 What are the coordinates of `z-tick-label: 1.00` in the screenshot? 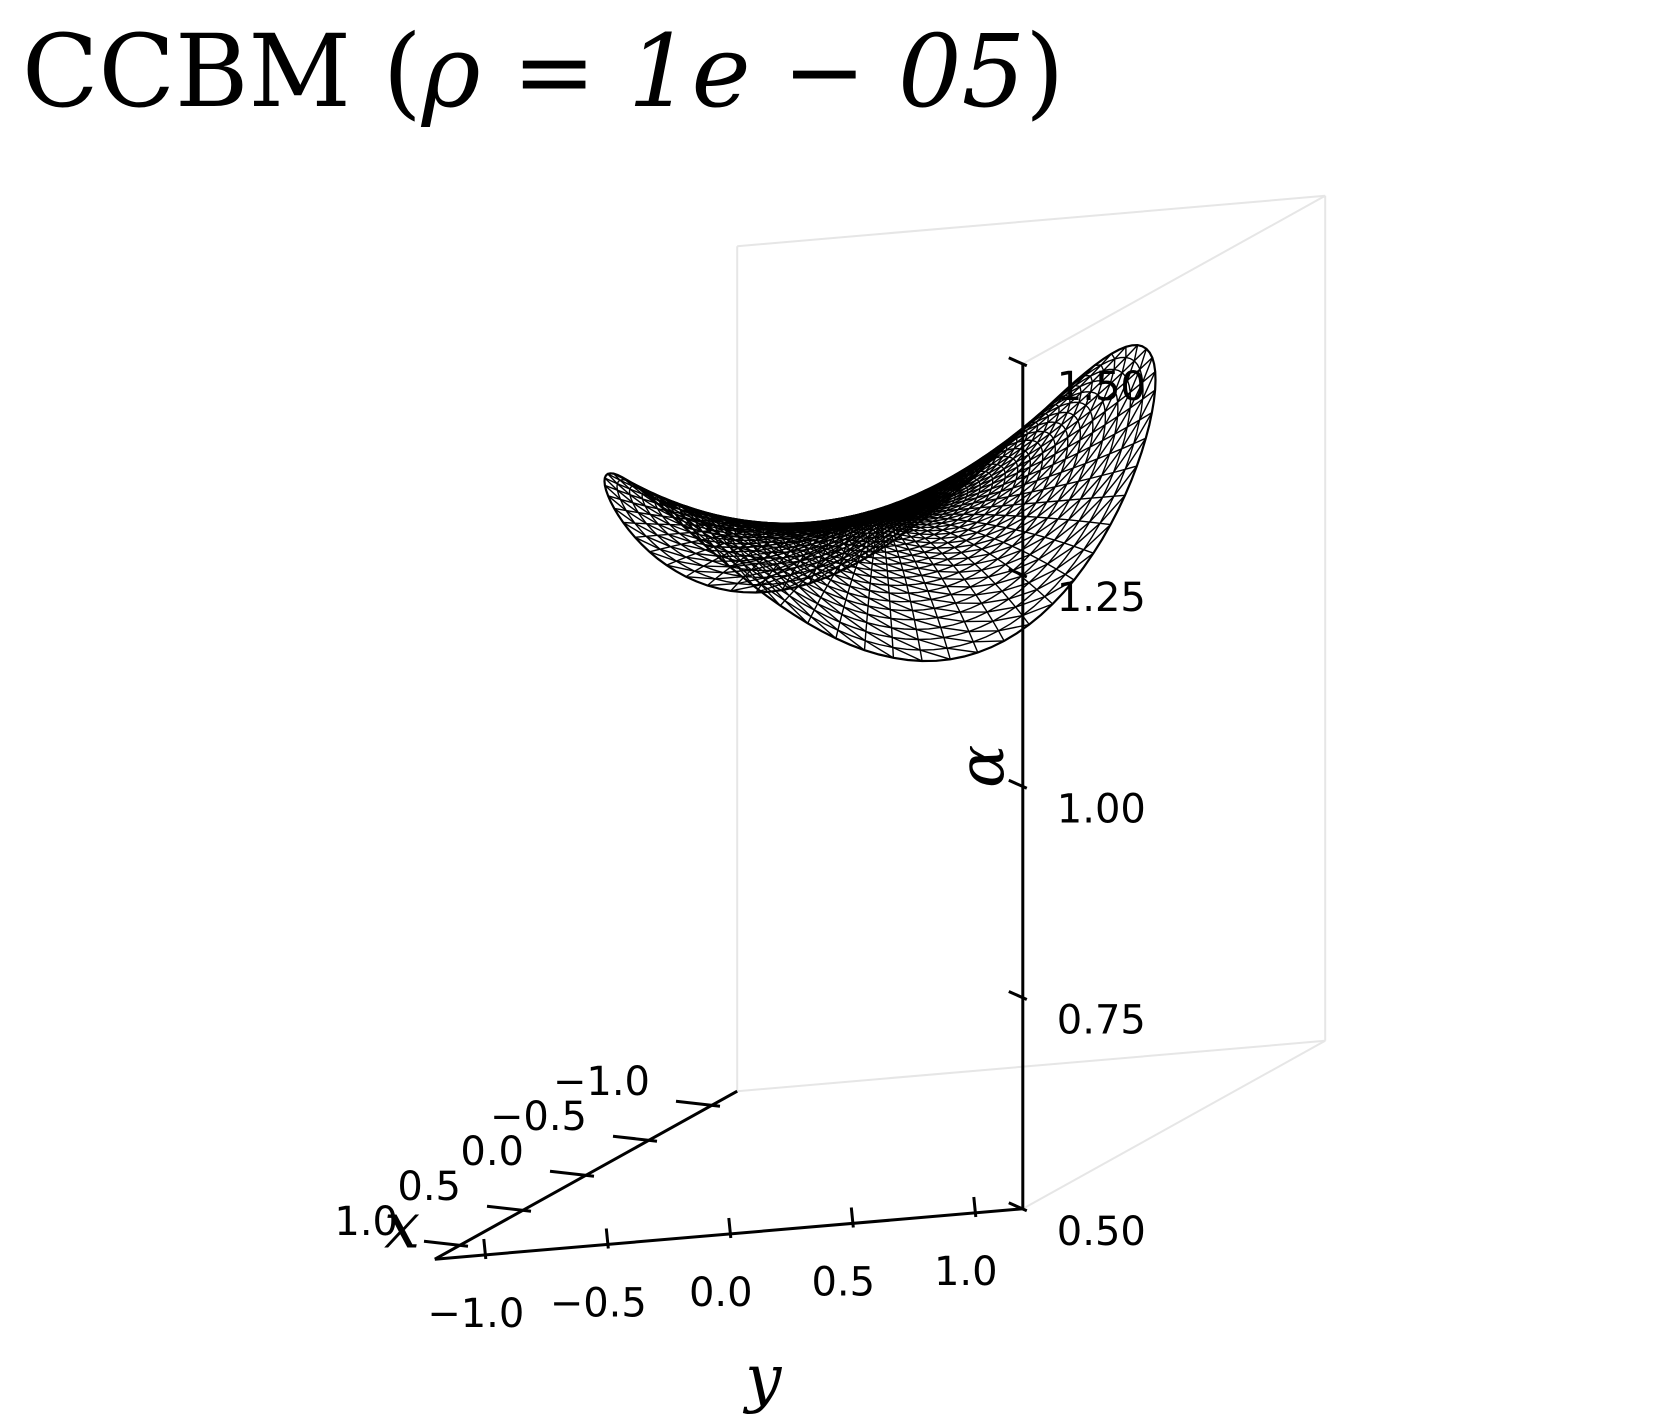 It's located at (1101, 809).